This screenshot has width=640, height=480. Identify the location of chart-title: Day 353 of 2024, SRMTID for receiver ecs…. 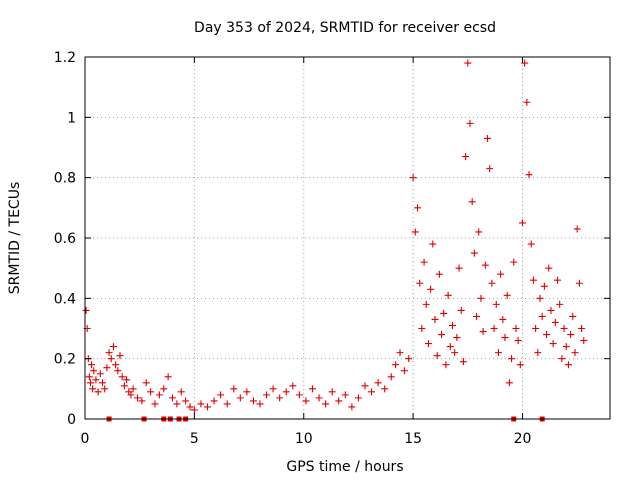
(345, 28).